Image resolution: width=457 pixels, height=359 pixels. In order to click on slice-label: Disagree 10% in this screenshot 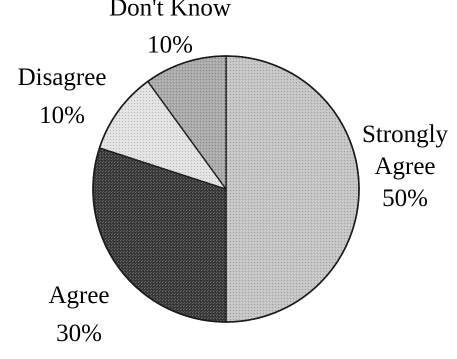, I will do `click(62, 96)`.